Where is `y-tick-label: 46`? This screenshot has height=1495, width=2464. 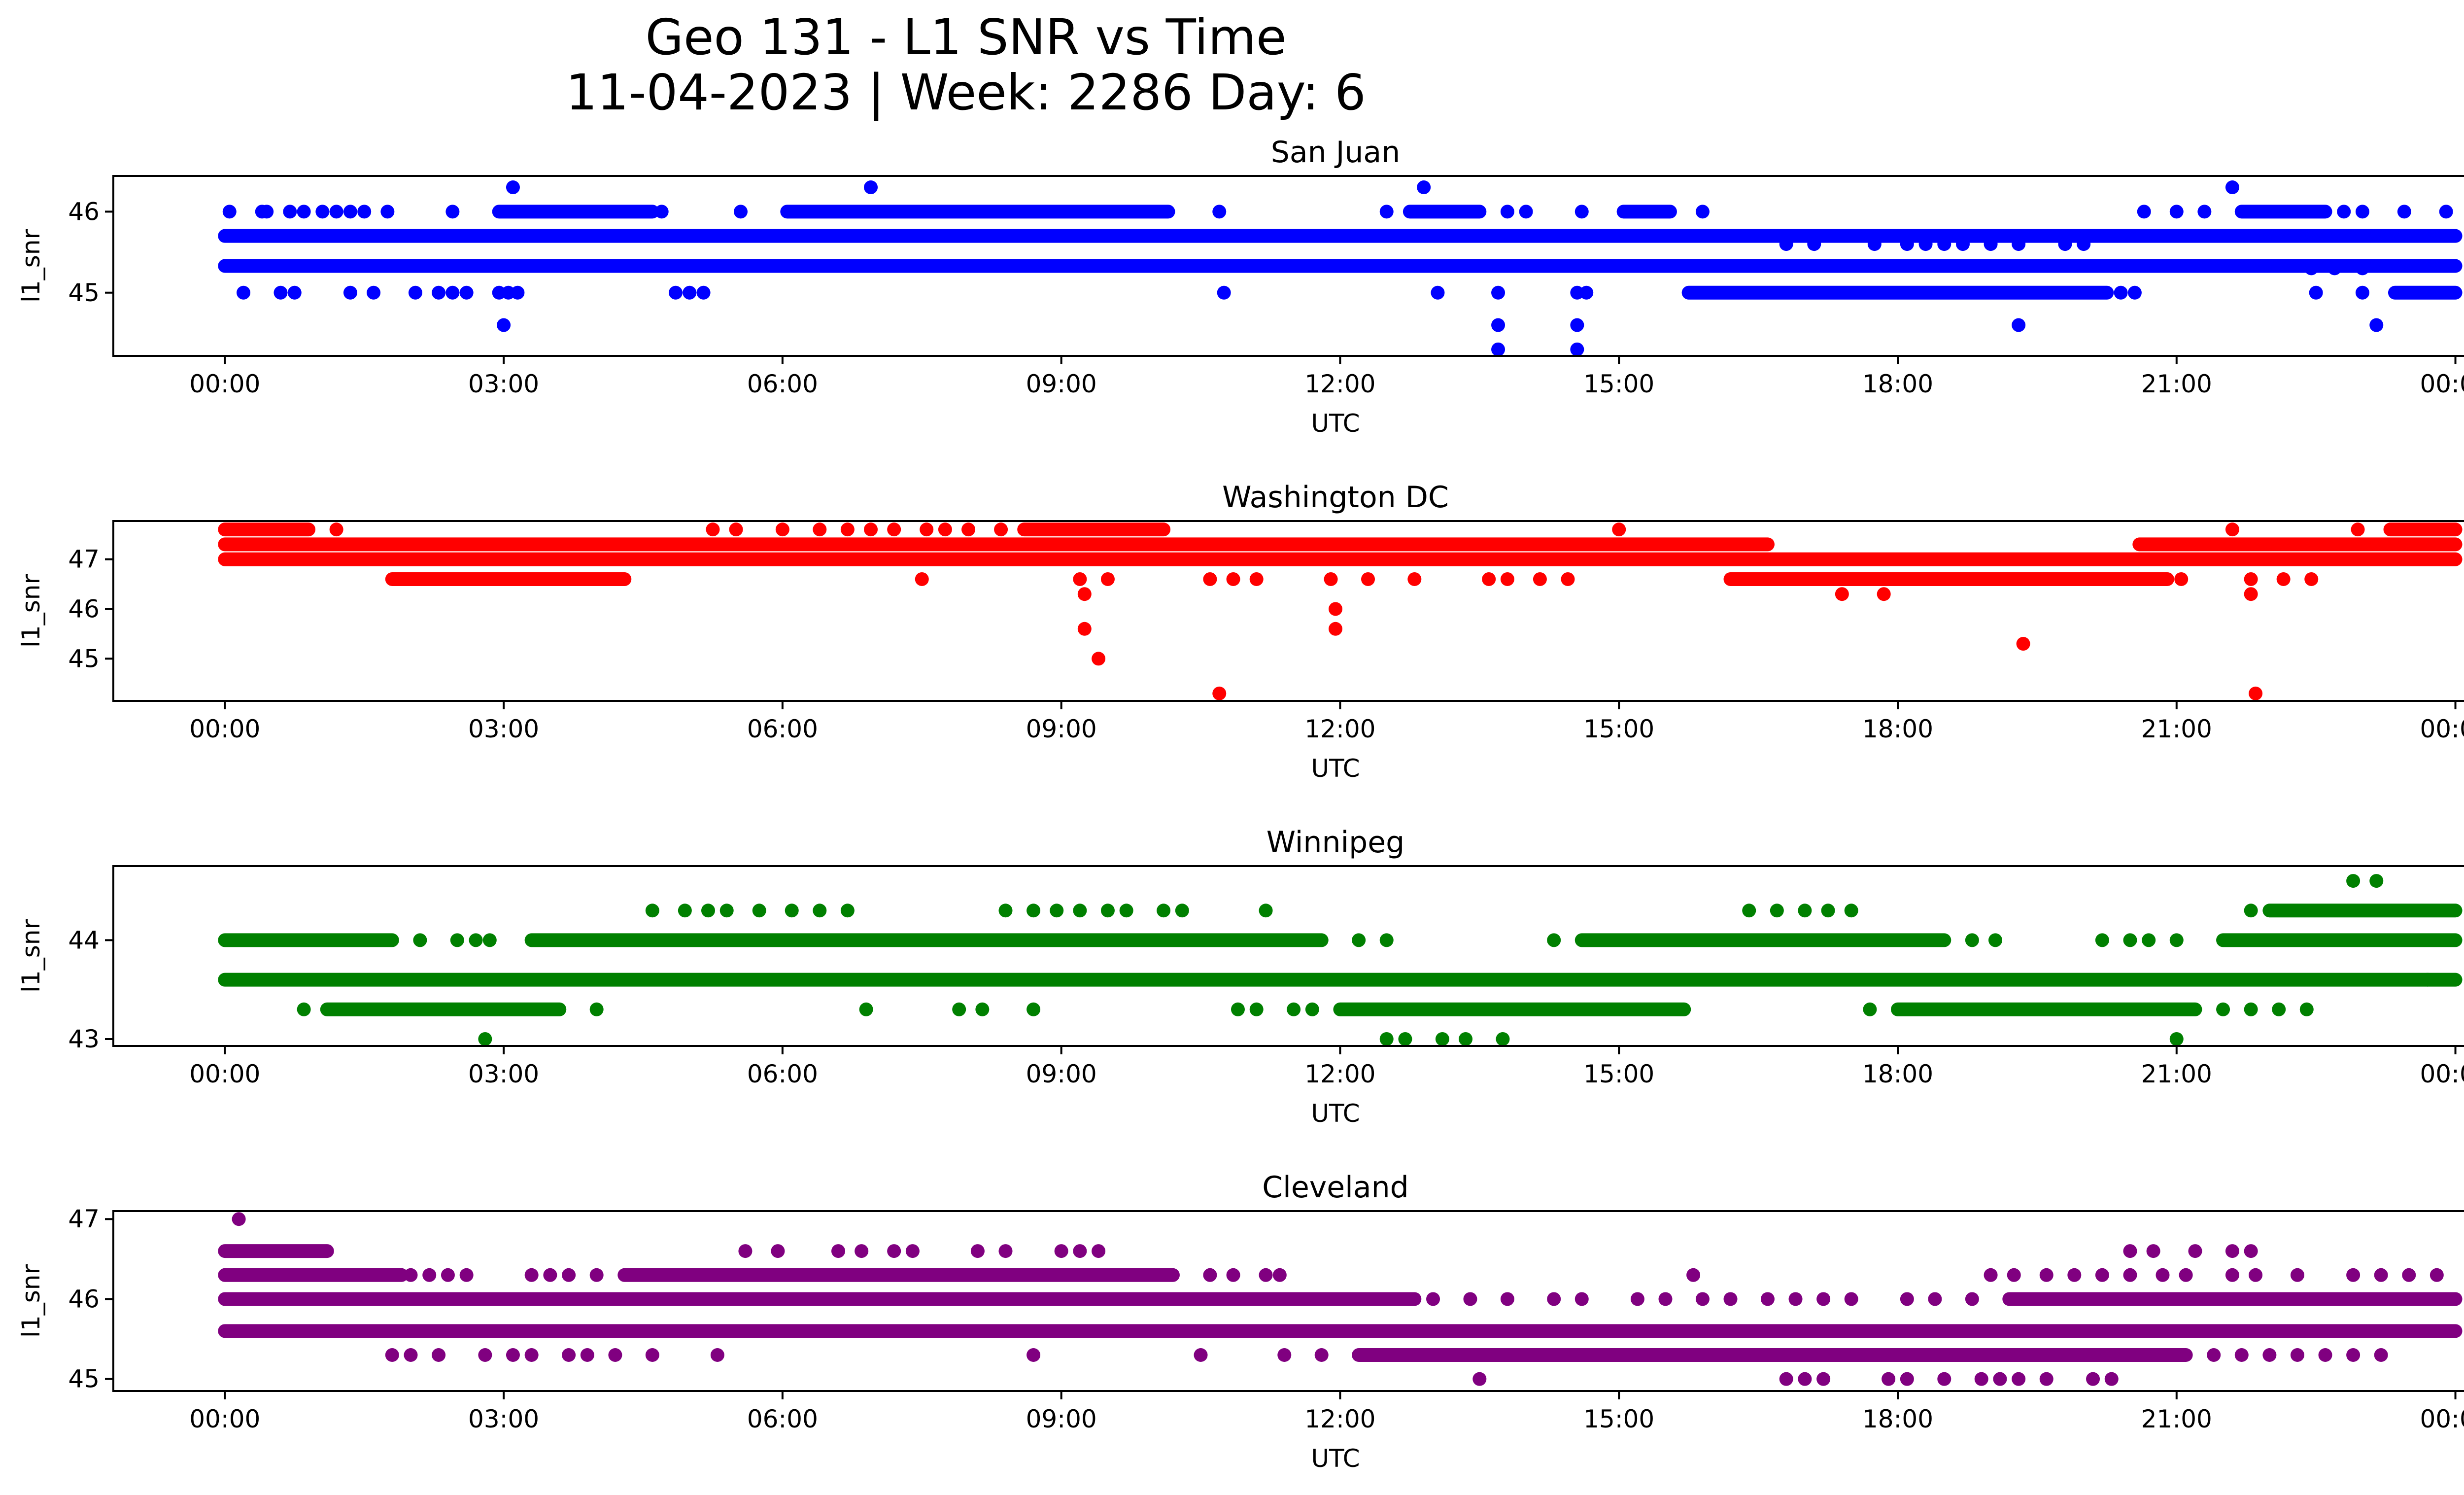
y-tick-label: 46 is located at coordinates (84, 211).